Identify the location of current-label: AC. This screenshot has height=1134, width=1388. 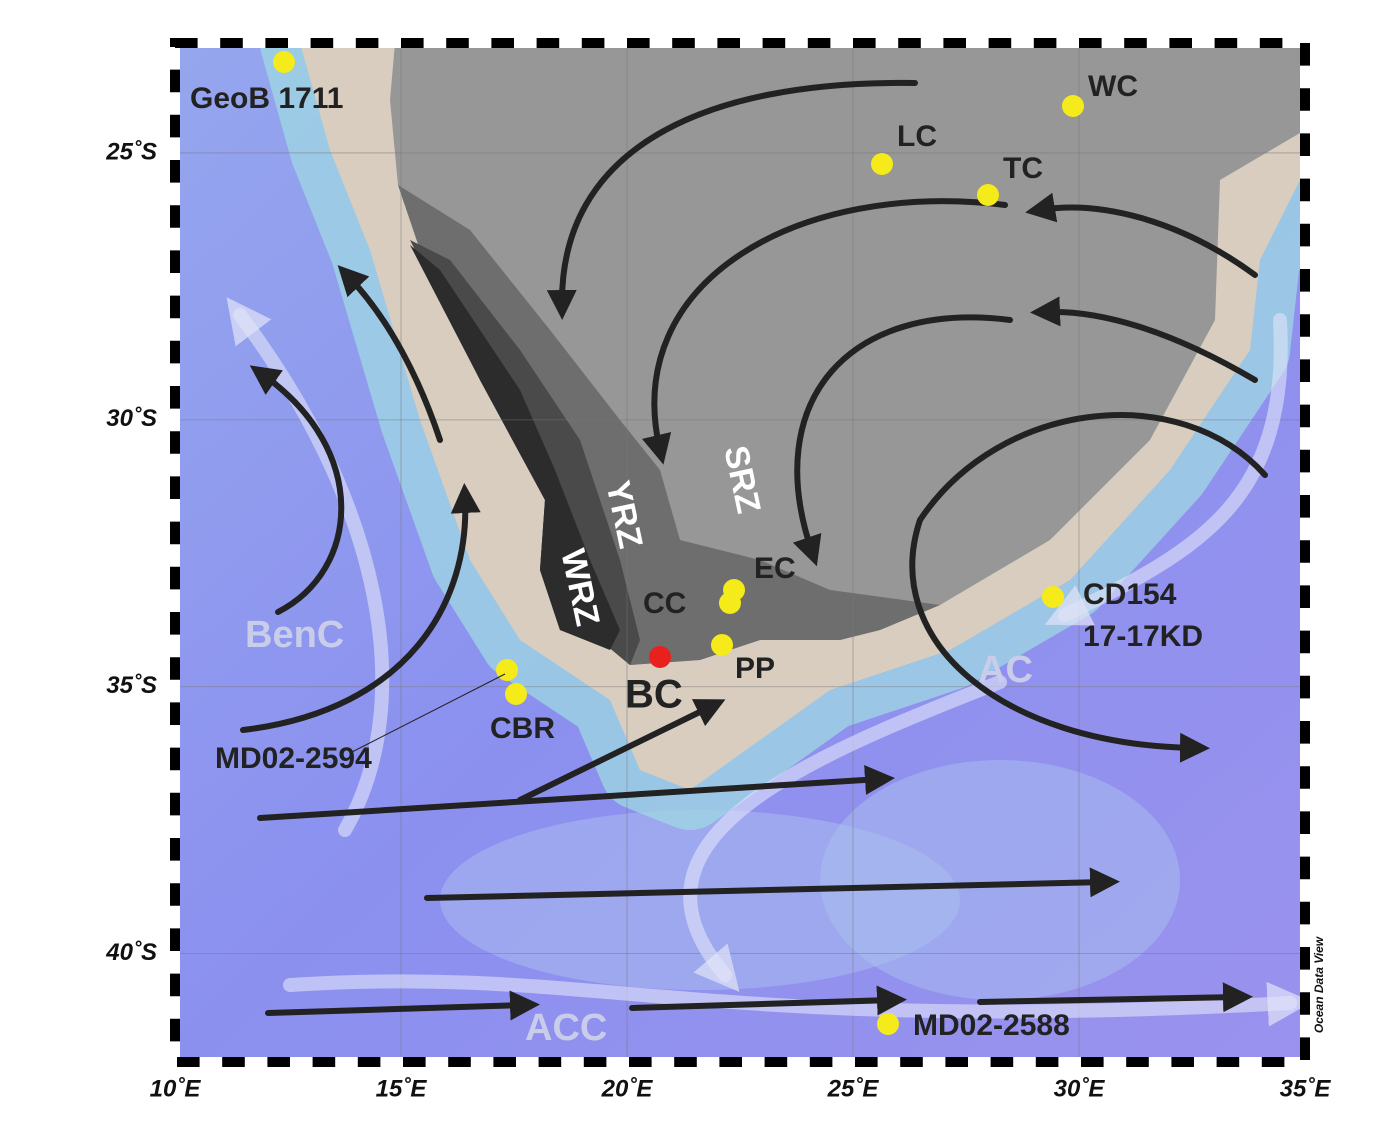
(1005, 670).